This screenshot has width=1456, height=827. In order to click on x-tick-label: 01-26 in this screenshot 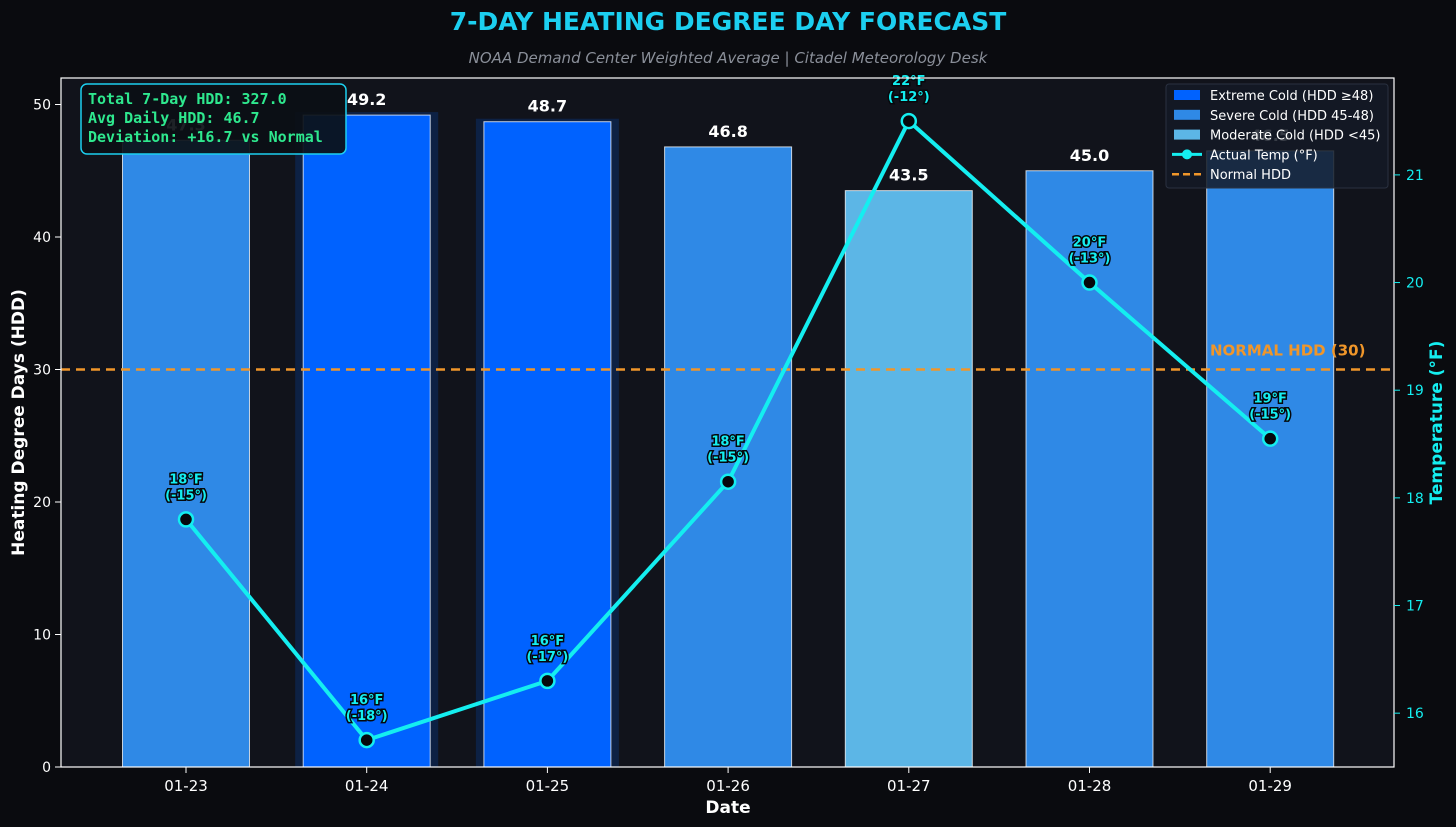, I will do `click(728, 786)`.